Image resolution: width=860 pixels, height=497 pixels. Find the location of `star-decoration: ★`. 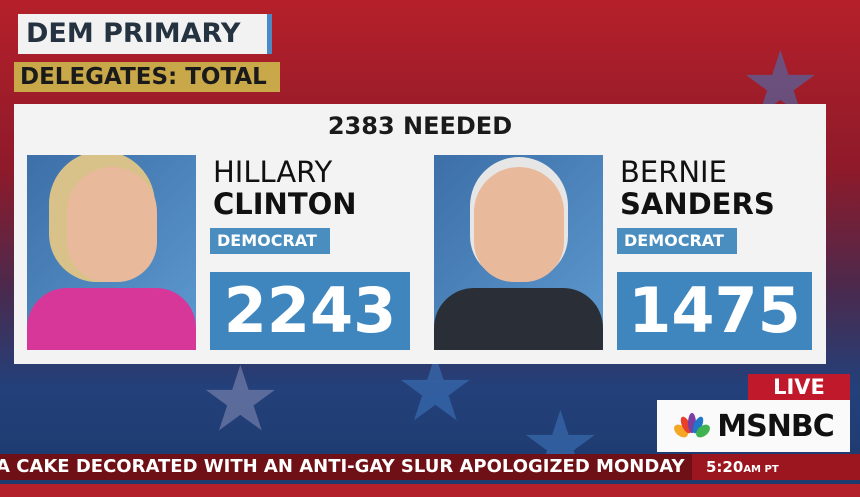

star-decoration: ★ is located at coordinates (240, 399).